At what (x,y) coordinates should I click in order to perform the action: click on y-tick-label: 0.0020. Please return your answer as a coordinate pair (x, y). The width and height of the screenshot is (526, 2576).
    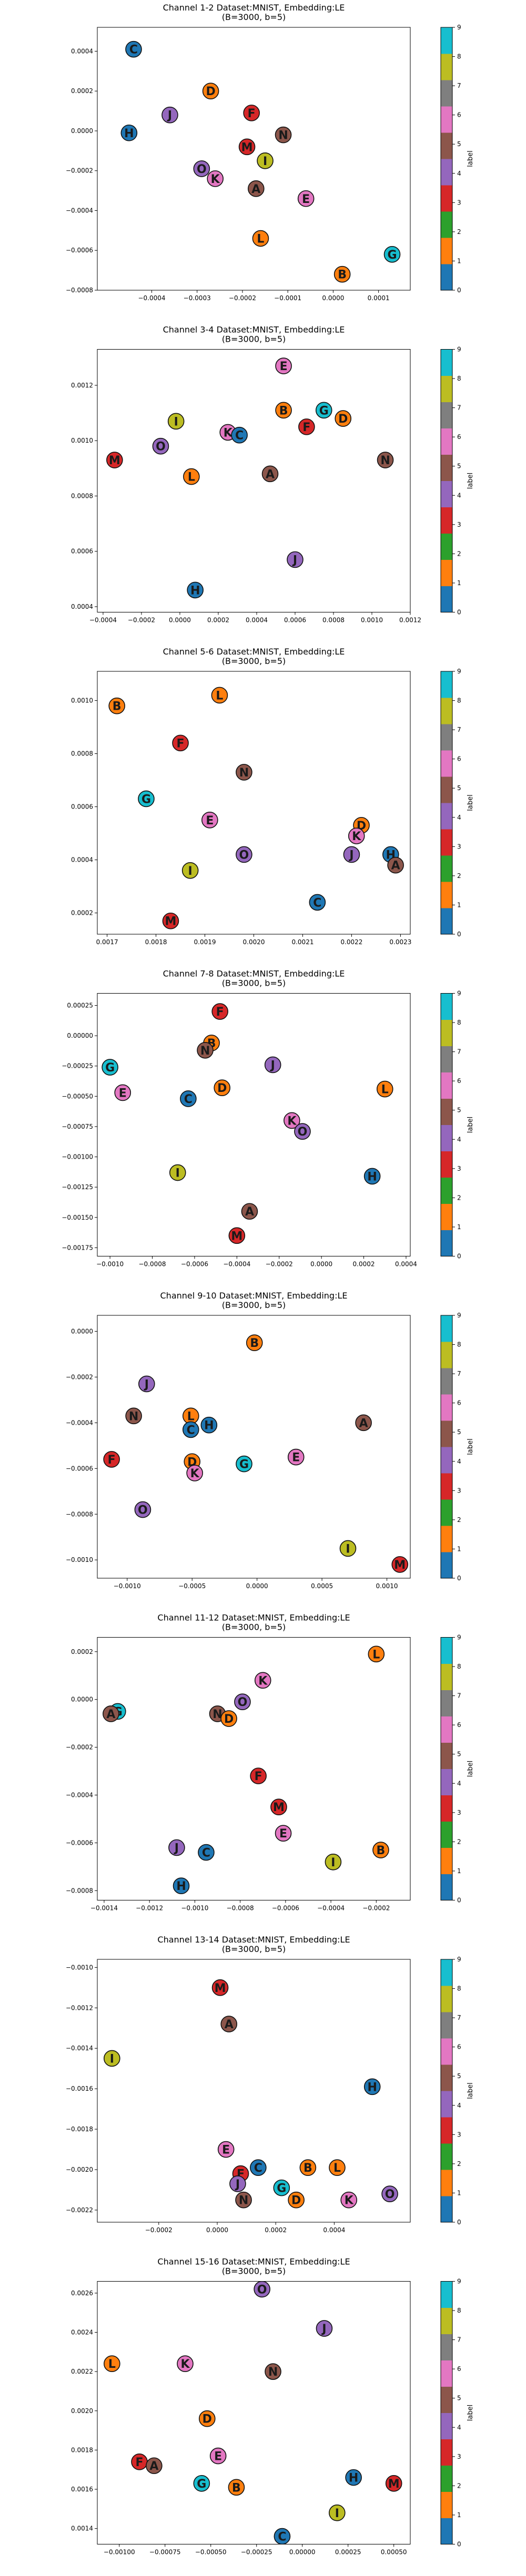
    Looking at the image, I should click on (82, 2411).